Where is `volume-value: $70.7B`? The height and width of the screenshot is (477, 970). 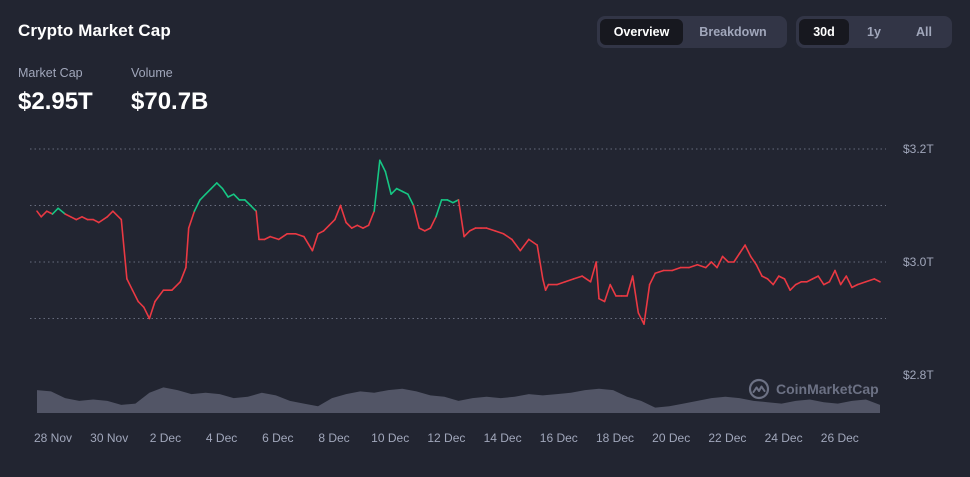
volume-value: $70.7B is located at coordinates (170, 101).